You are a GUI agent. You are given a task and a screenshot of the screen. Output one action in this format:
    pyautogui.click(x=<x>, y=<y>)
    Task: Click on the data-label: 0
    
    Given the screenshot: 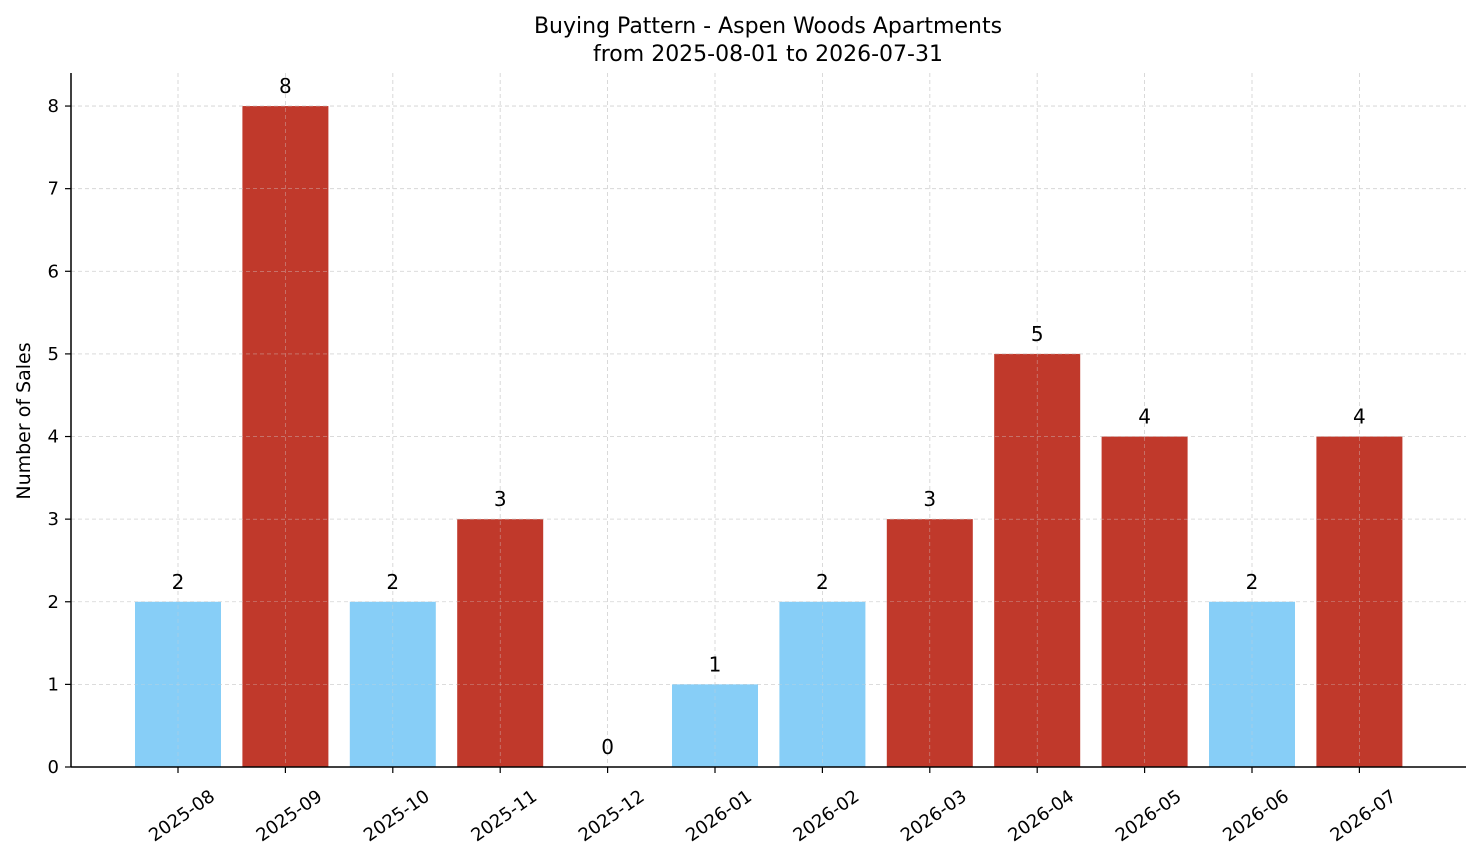 What is the action you would take?
    pyautogui.click(x=607, y=747)
    